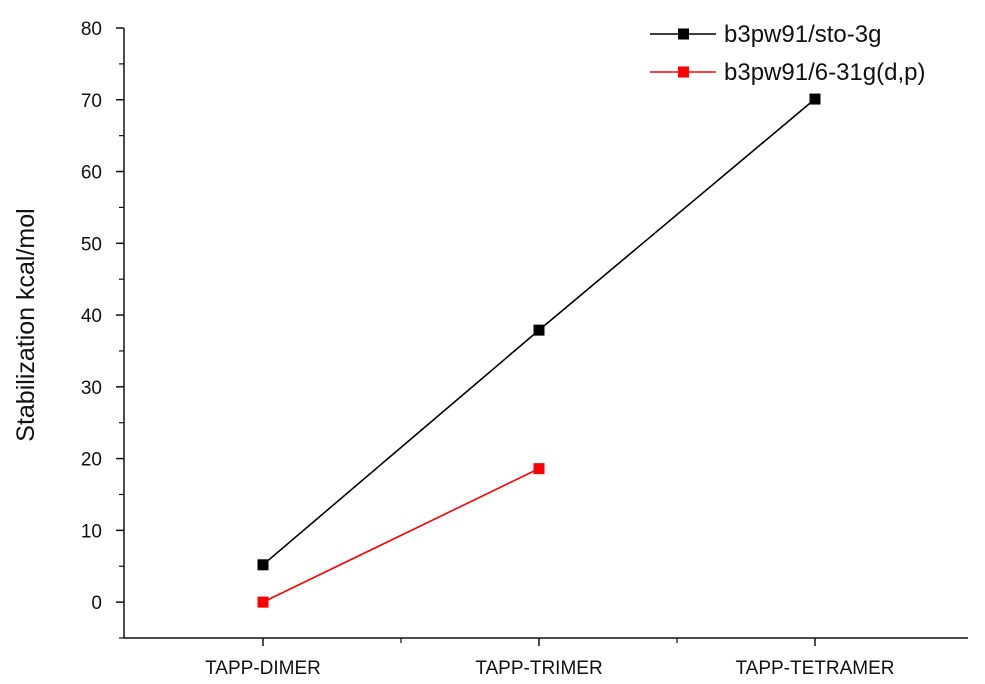 The width and height of the screenshot is (985, 684). What do you see at coordinates (824, 72) in the screenshot?
I see `legend-label: b3pw91/6-31g(d,p)` at bounding box center [824, 72].